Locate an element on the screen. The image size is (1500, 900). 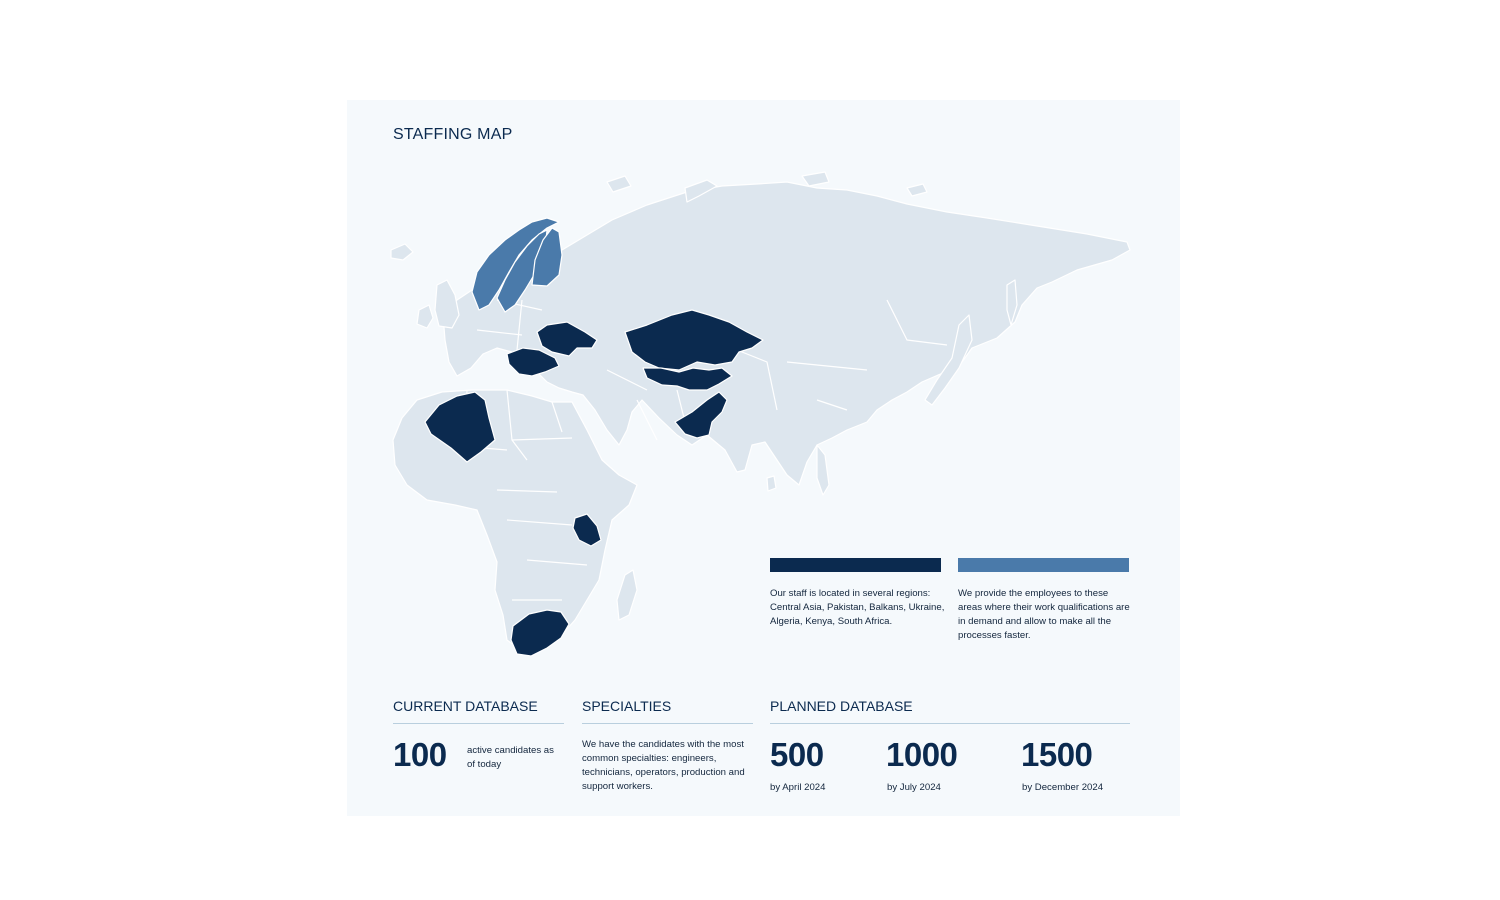
planned-label-3: by December 2024 is located at coordinates (1063, 787).